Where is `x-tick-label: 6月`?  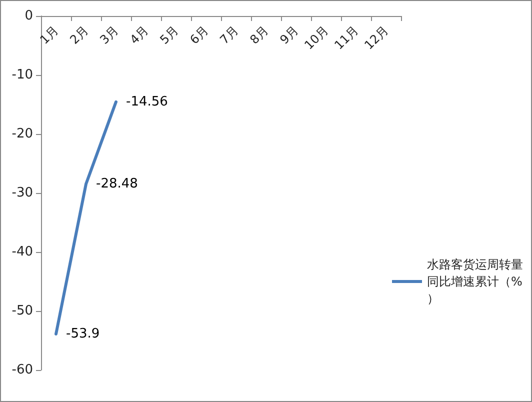 x-tick-label: 6月 is located at coordinates (199, 35).